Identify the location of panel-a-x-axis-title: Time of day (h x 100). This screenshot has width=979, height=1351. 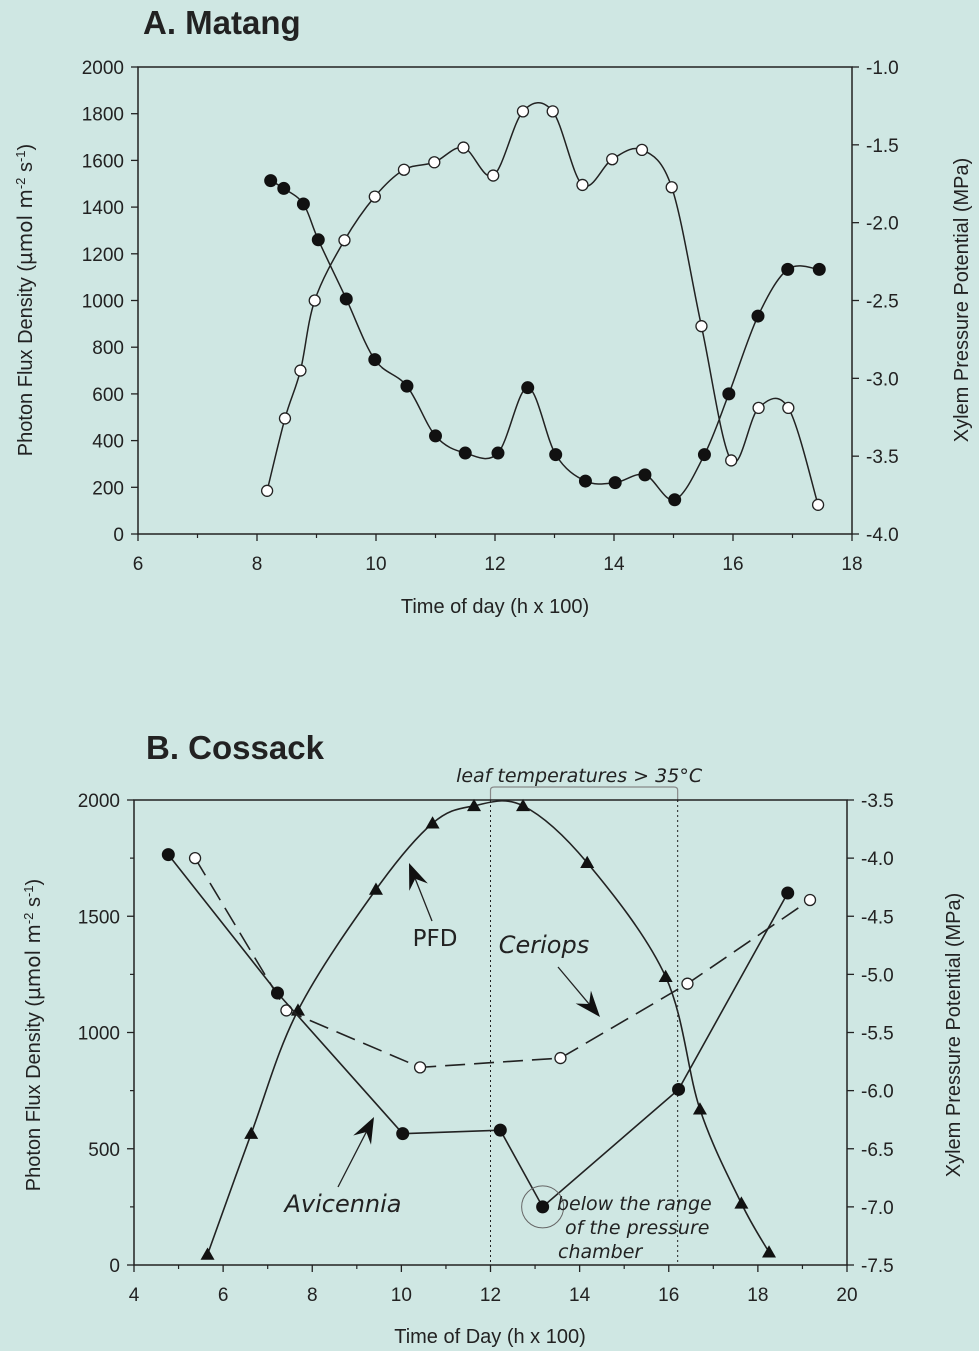
(495, 607).